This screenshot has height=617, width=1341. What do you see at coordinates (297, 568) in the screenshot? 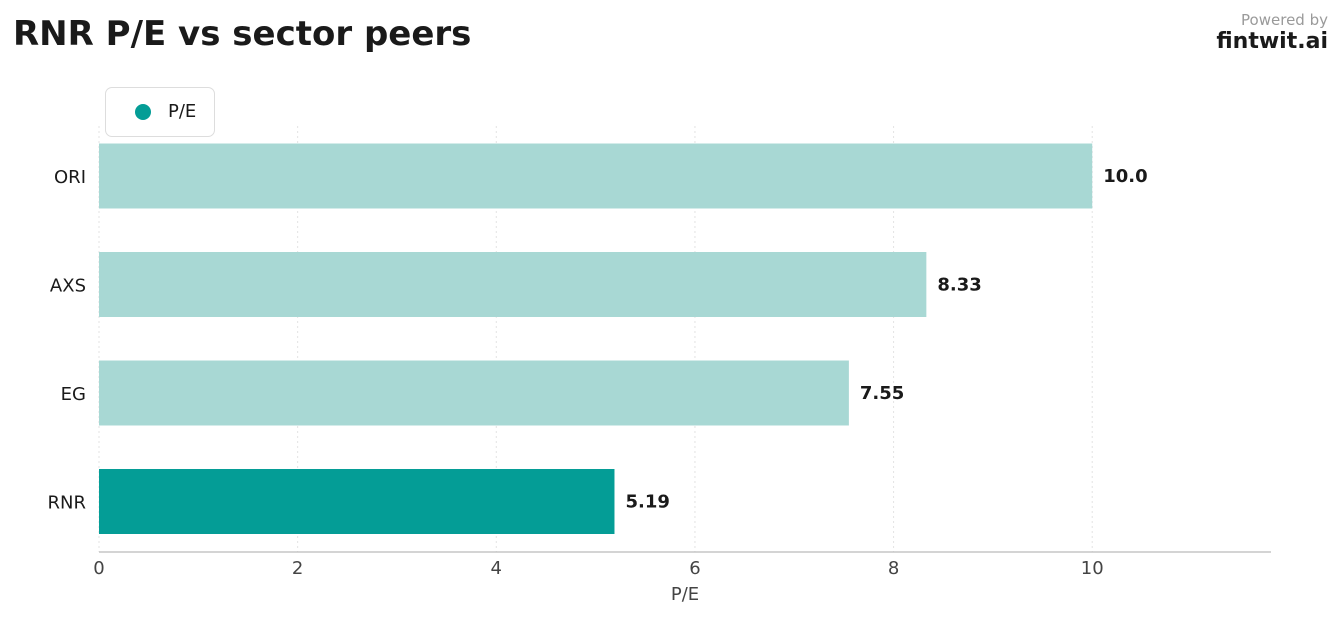
I see `x-tick-label-2: 2` at bounding box center [297, 568].